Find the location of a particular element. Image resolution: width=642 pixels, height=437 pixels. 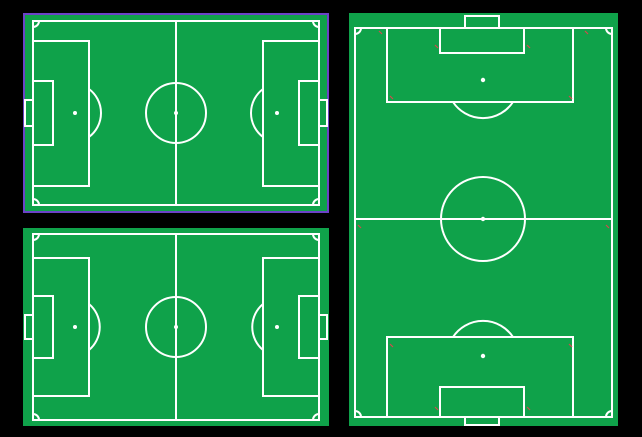

bottom-goal-area is located at coordinates (482, 402).